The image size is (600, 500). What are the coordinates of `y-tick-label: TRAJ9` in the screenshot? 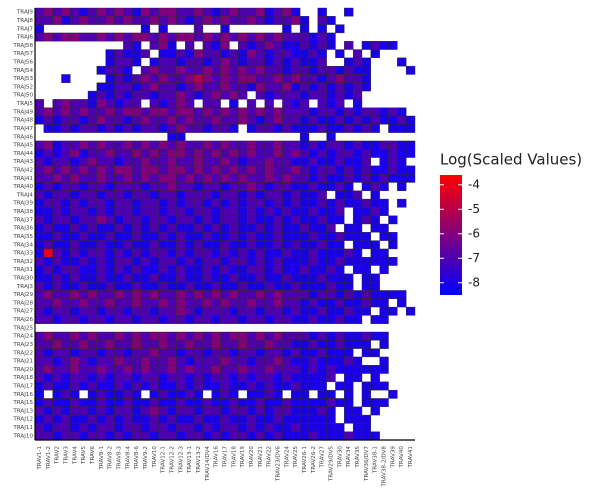 It's located at (25, 13).